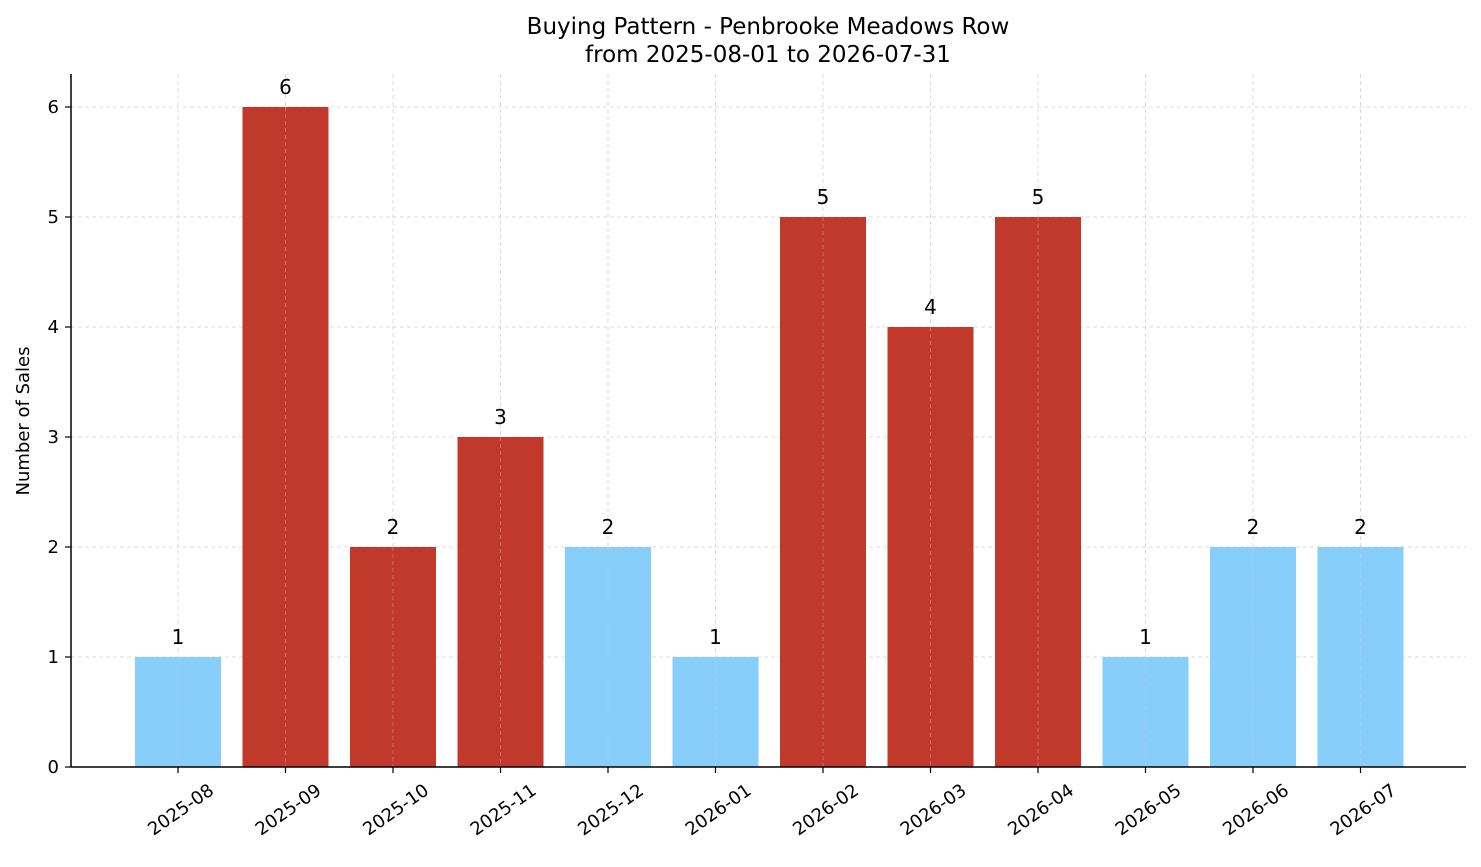 The image size is (1481, 867). I want to click on data-label: 6, so click(285, 87).